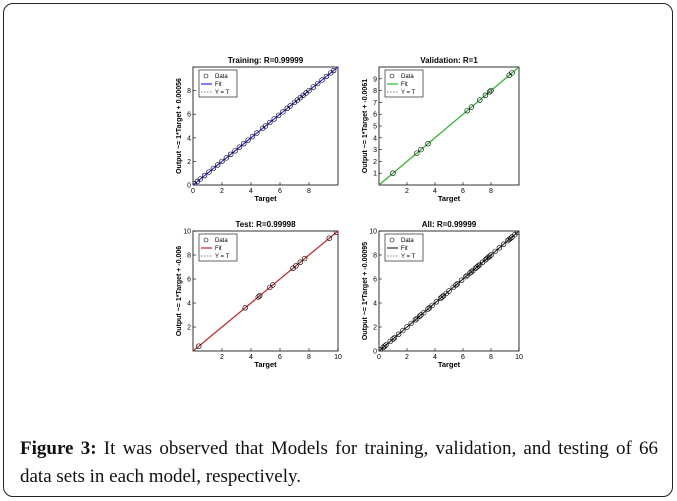  What do you see at coordinates (193, 191) in the screenshot?
I see `x-tick-label: 0` at bounding box center [193, 191].